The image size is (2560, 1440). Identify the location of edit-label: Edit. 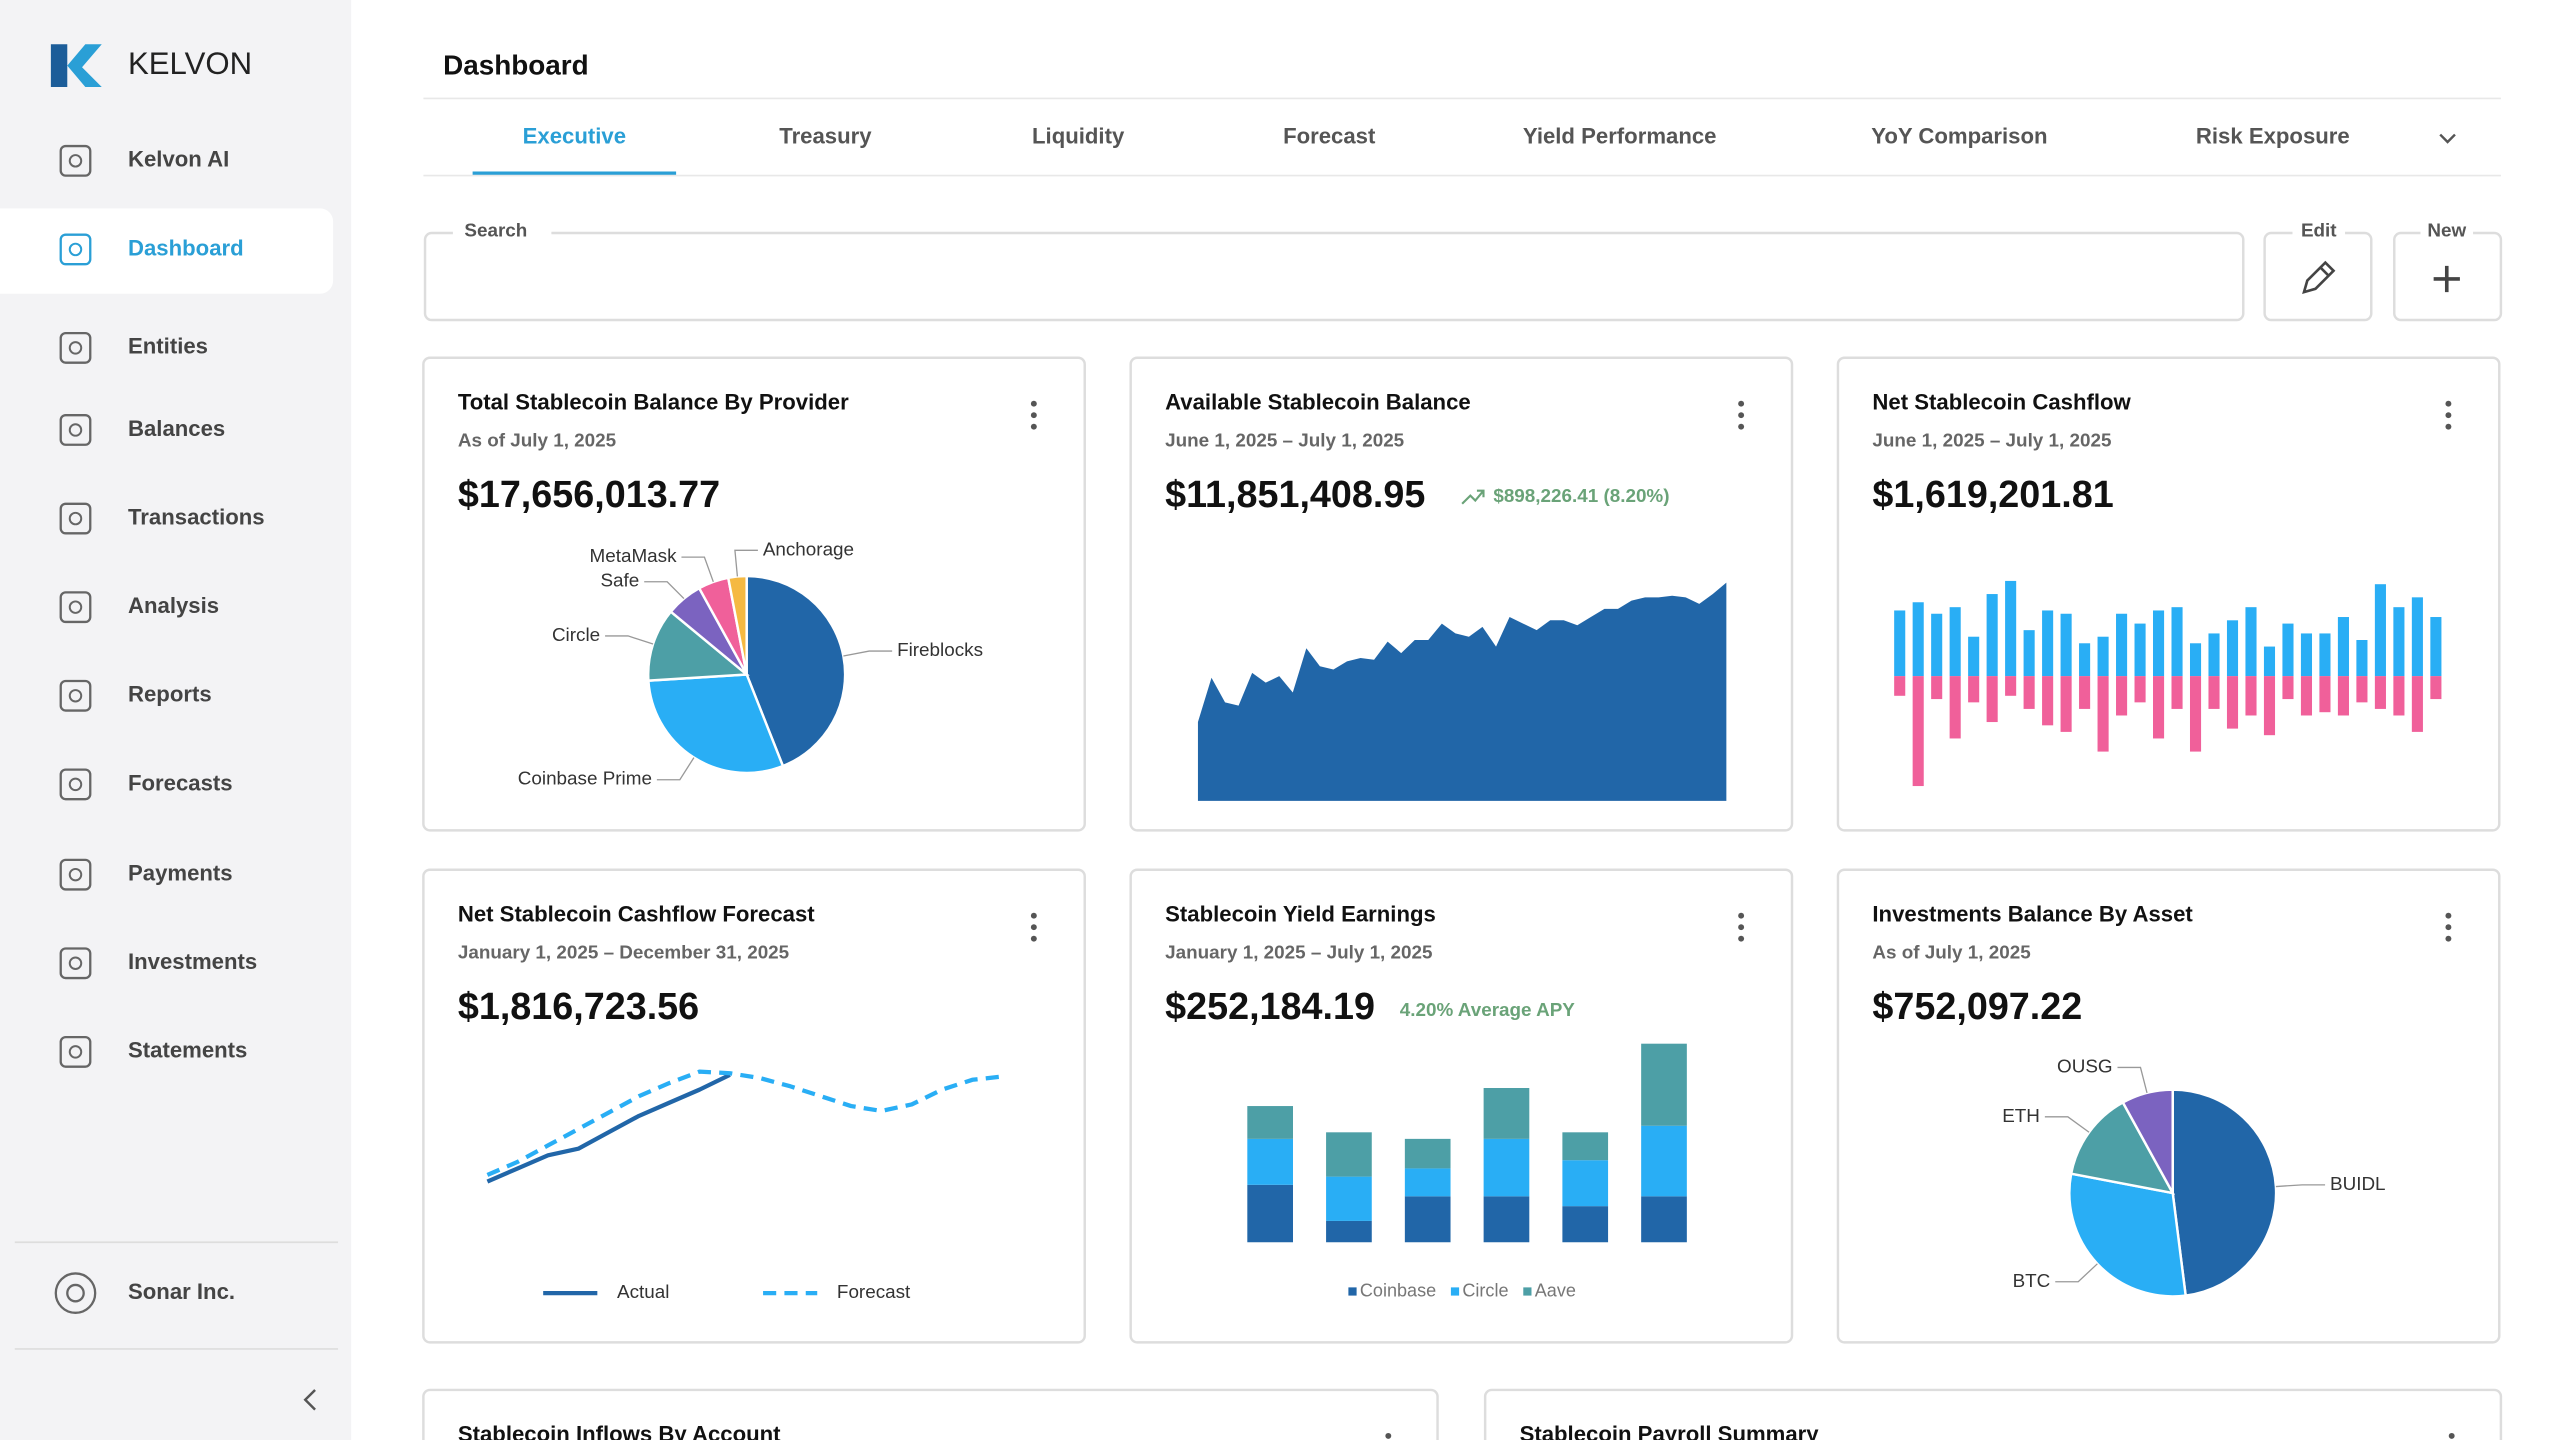
(2319, 229).